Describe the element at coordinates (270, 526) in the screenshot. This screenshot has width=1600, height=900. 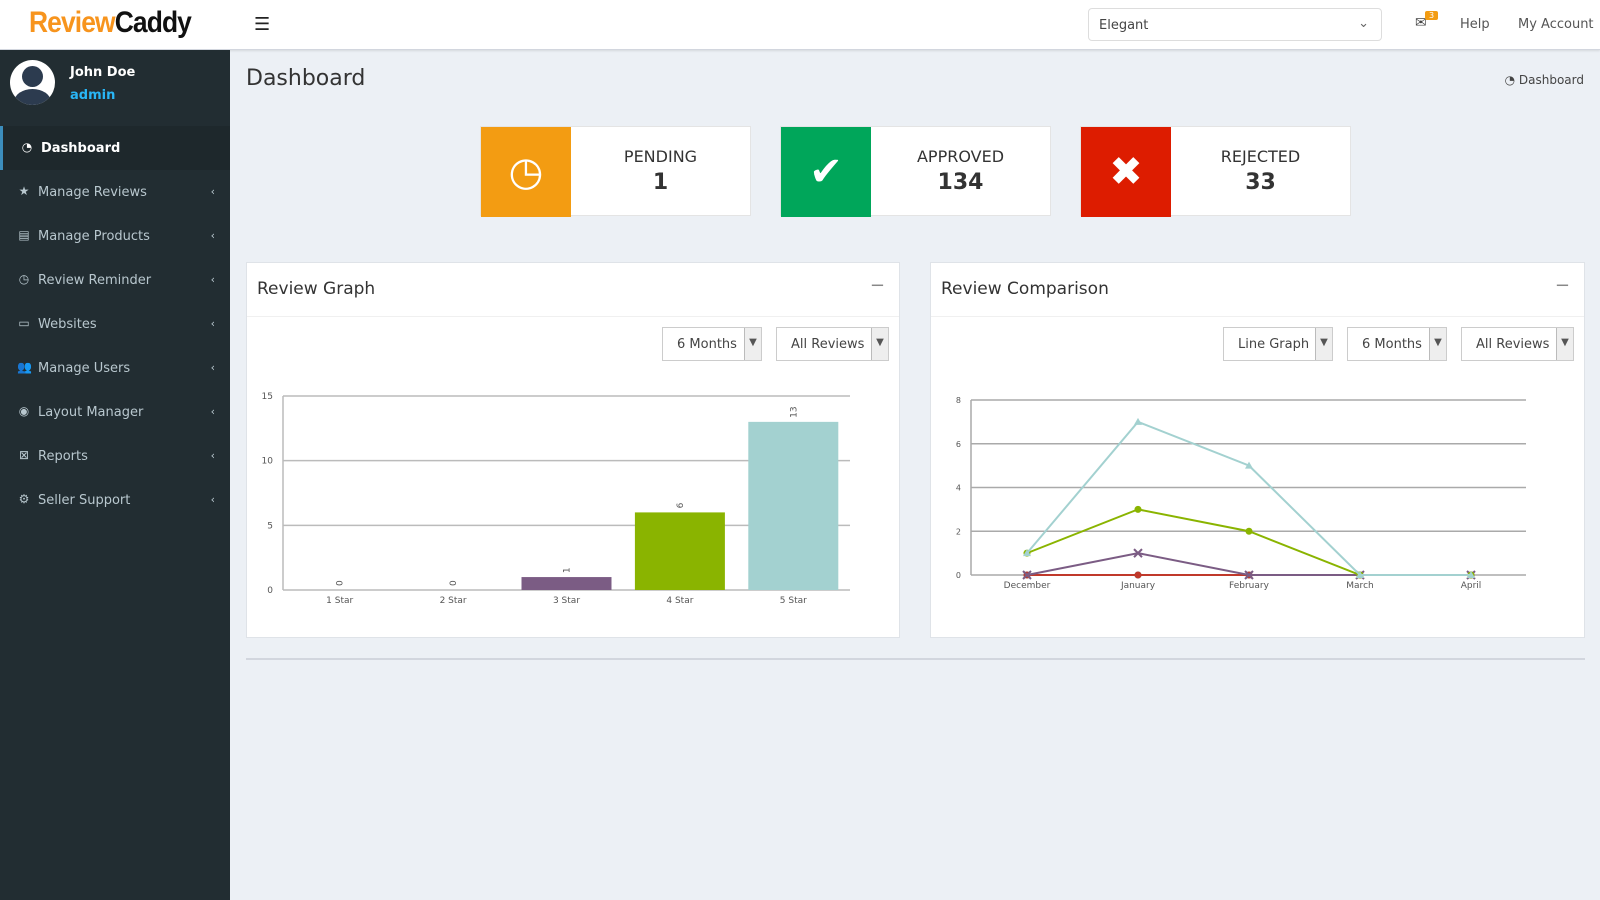
I see `y-tick-label: 5` at that location.